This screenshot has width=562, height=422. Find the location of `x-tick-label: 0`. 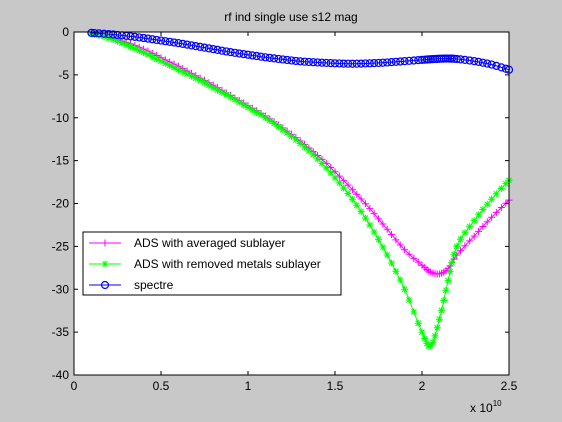

x-tick-label: 0 is located at coordinates (74, 386).